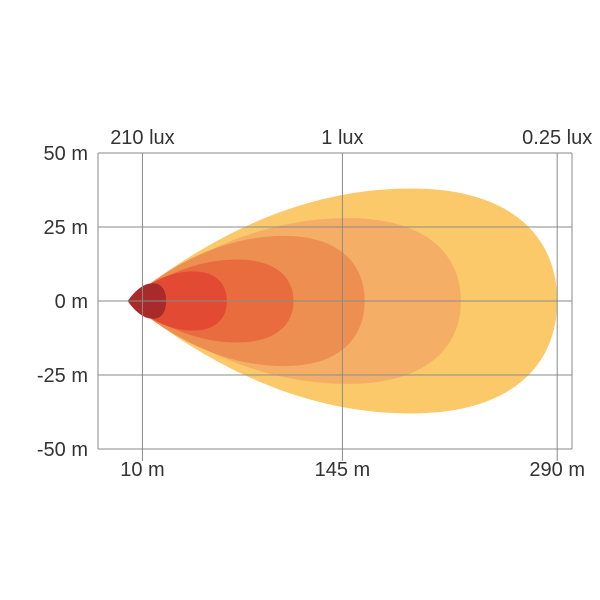 Image resolution: width=600 pixels, height=600 pixels. Describe the element at coordinates (342, 138) in the screenshot. I see `lux-label: 1 lux` at that location.